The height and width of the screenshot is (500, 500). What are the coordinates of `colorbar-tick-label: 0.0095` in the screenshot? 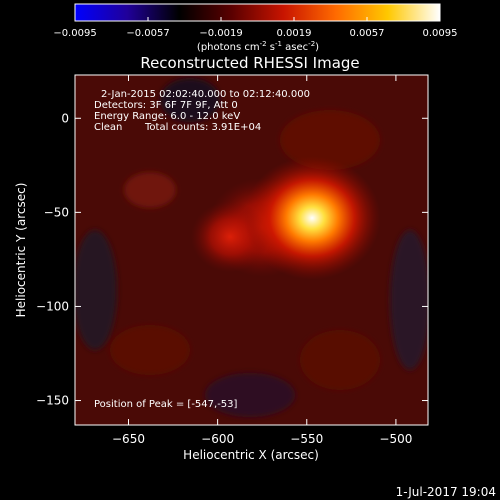 It's located at (440, 33).